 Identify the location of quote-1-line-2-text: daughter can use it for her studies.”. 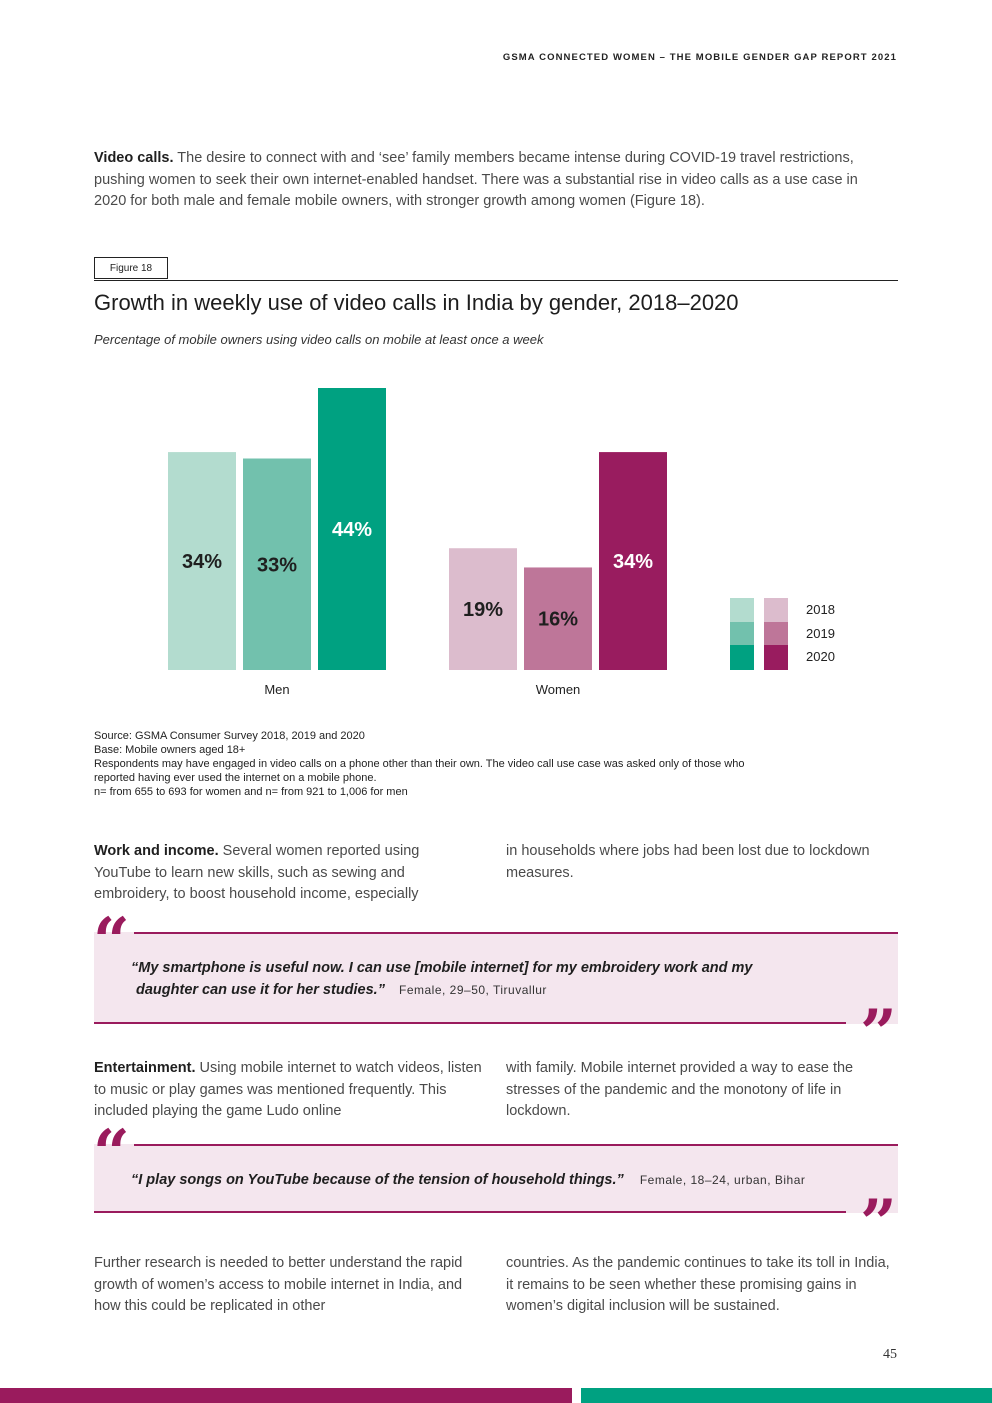
(260, 990).